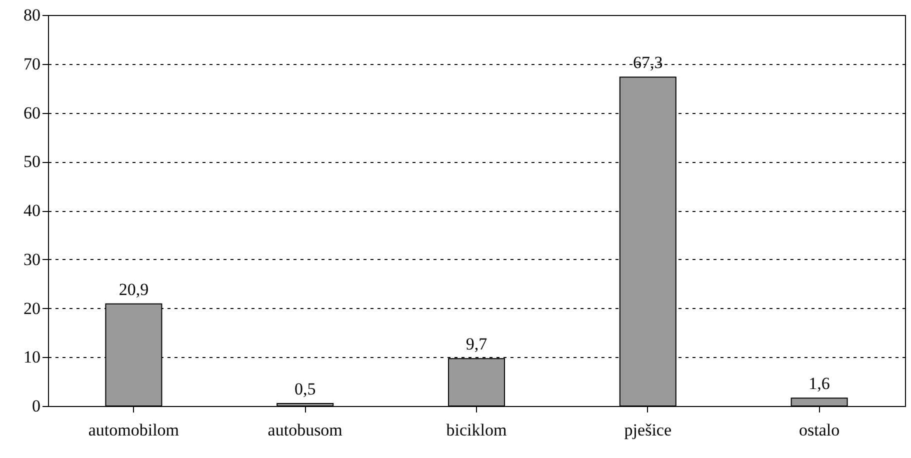  Describe the element at coordinates (477, 344) in the screenshot. I see `data-label: 9,7` at that location.